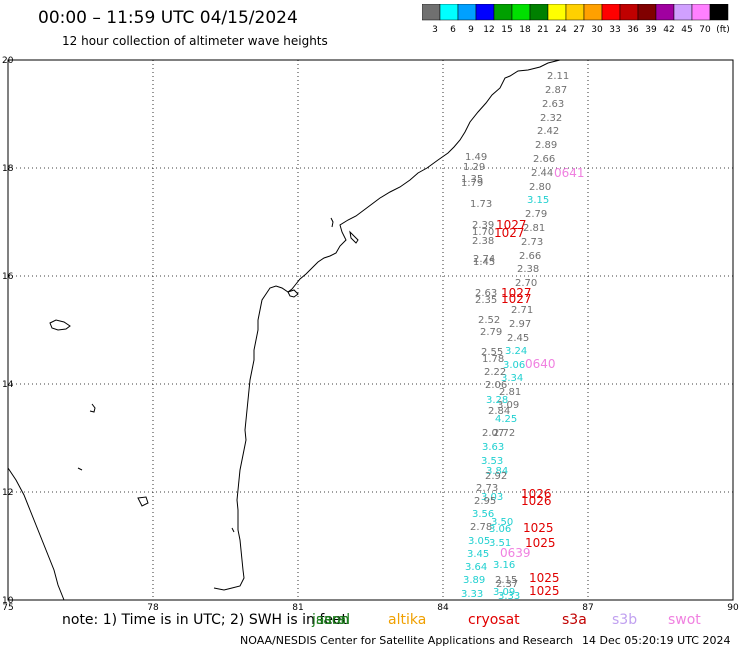 This screenshot has width=740, height=650. Describe the element at coordinates (546, 145) in the screenshot. I see `wave-height-value: 2.89` at that location.